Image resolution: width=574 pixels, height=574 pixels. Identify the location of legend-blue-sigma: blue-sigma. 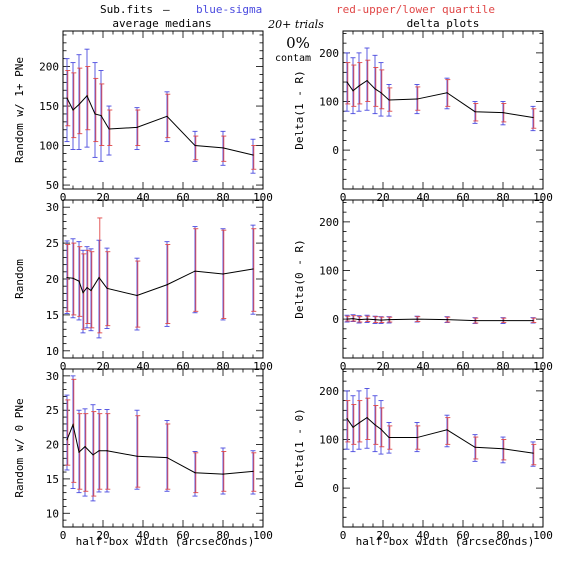
(229, 9).